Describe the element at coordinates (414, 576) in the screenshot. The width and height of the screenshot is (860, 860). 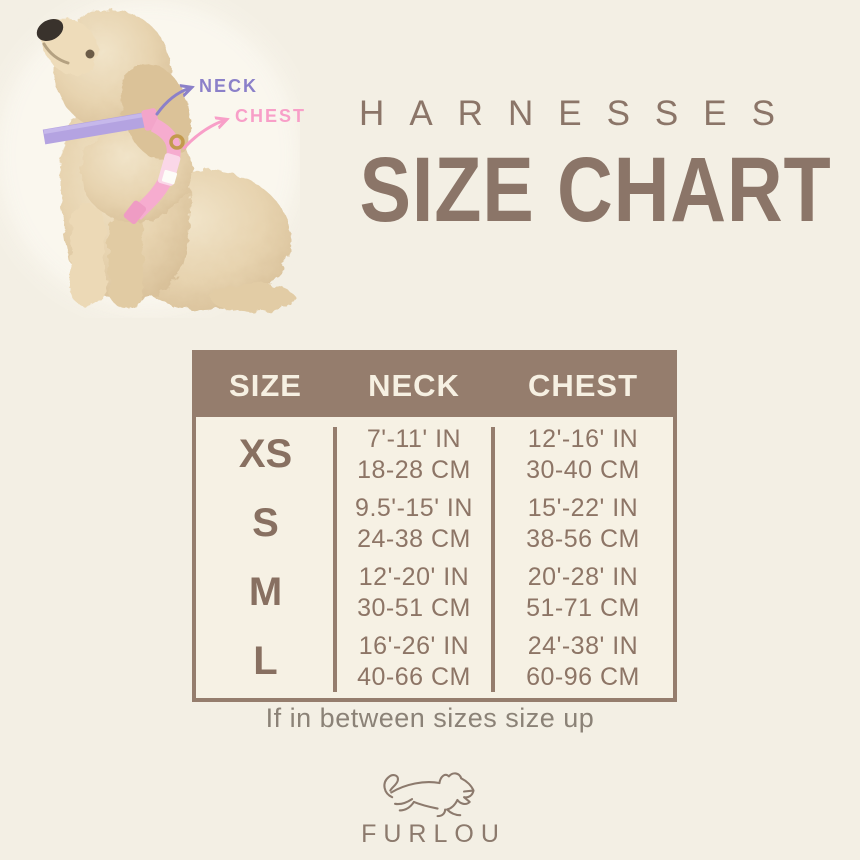
I see `neck-inches: 12'-20' IN` at that location.